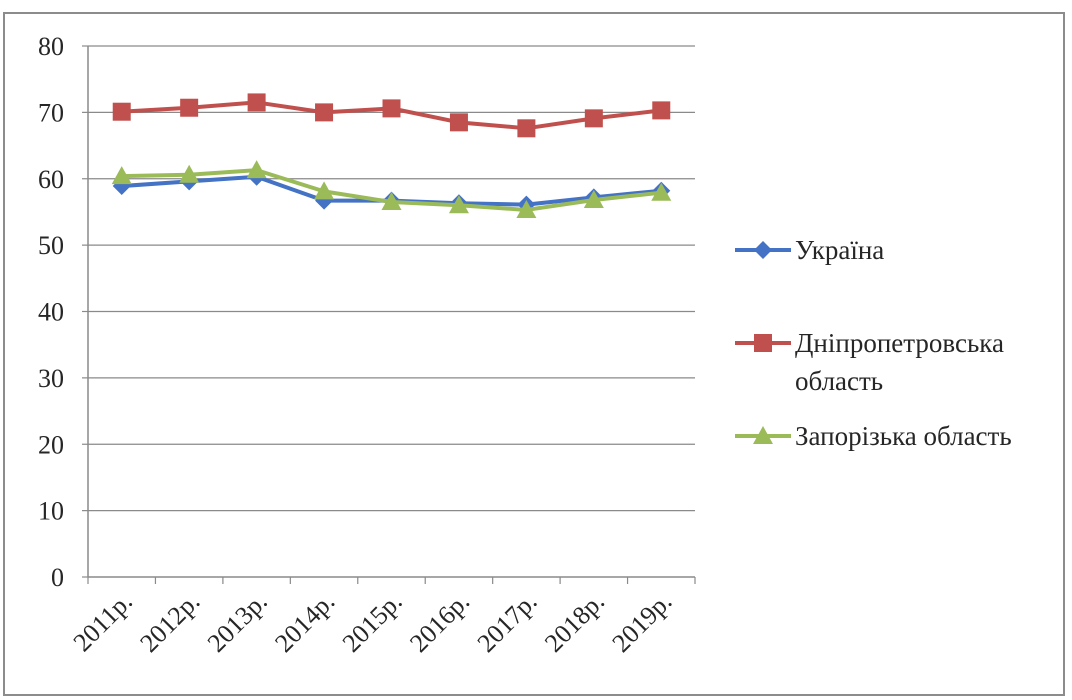  Describe the element at coordinates (839, 250) in the screenshot. I see `legend-label: Україна` at that location.